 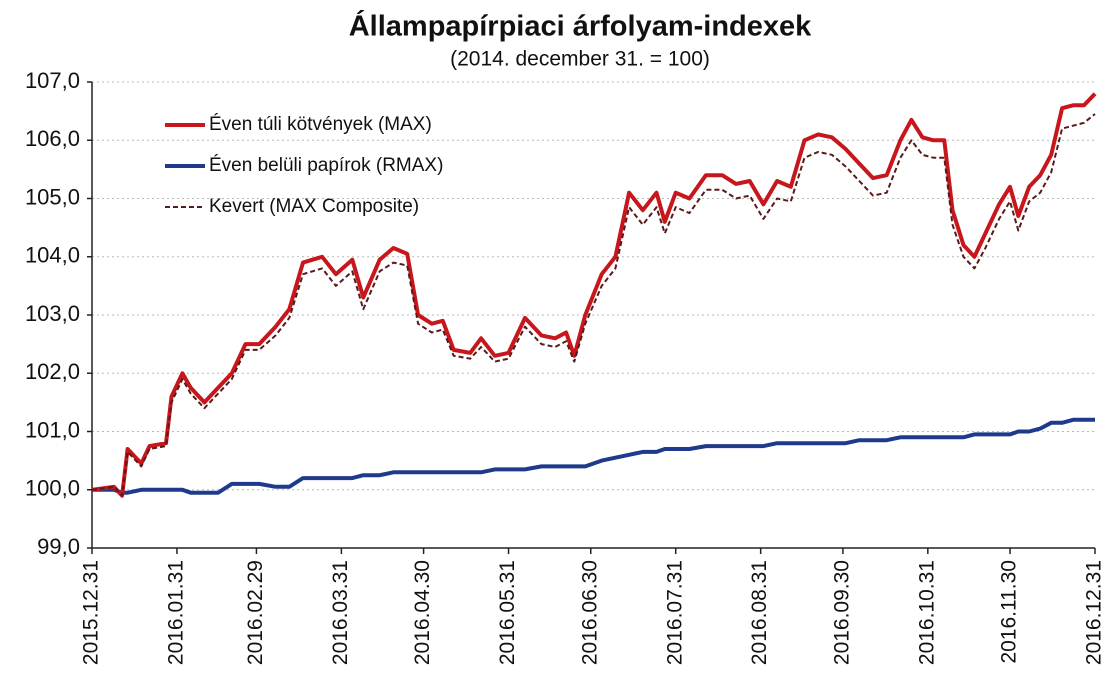 What do you see at coordinates (841, 612) in the screenshot?
I see `x-tick-label: 2016.09.30` at bounding box center [841, 612].